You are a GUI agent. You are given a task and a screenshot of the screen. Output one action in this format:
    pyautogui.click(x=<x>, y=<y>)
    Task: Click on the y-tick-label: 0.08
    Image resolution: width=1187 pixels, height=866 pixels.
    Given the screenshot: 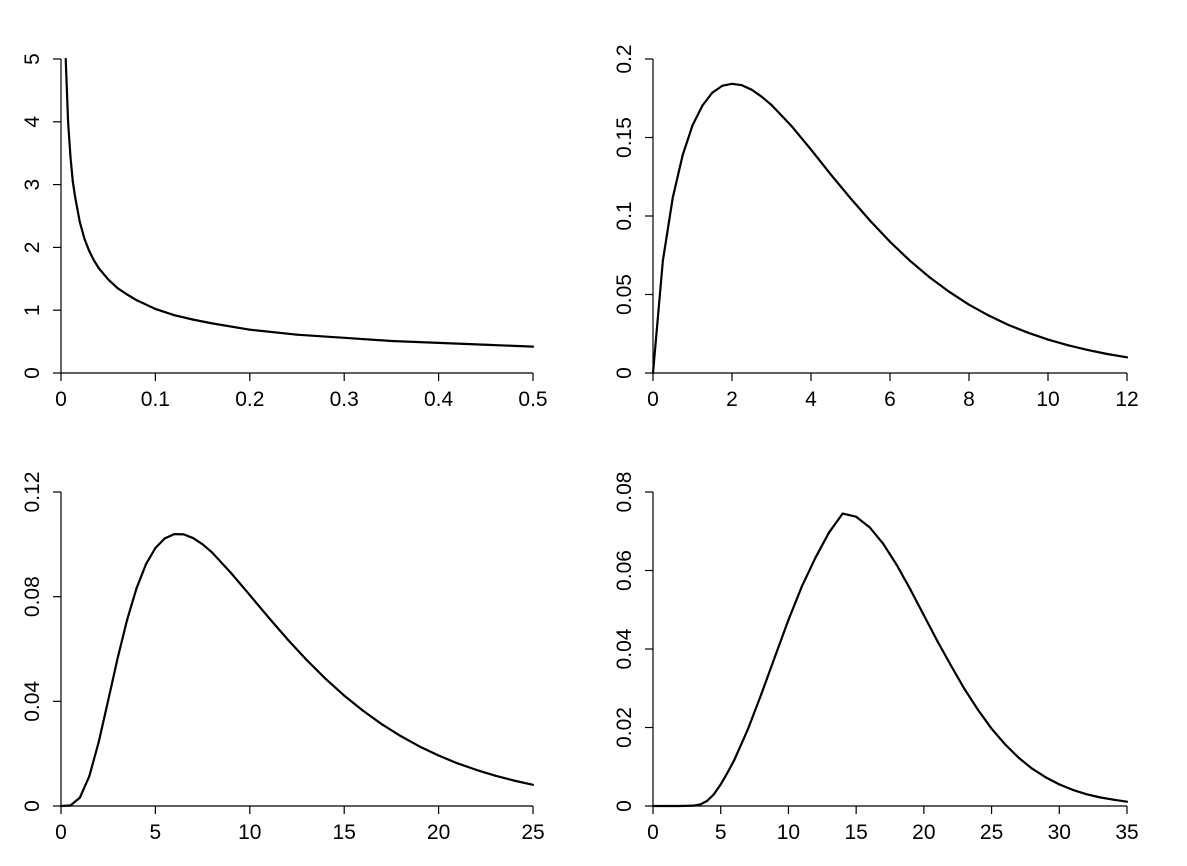 What is the action you would take?
    pyautogui.click(x=624, y=492)
    